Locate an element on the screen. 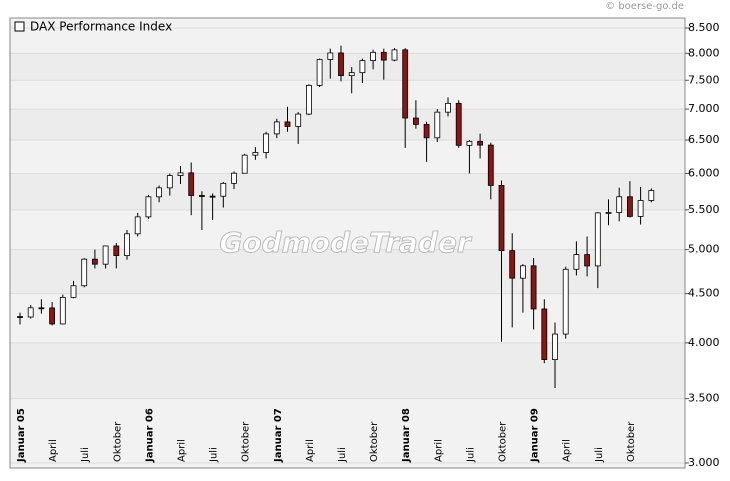 This screenshot has height=481, width=730. y-tick-label: 3.000 is located at coordinates (704, 462).